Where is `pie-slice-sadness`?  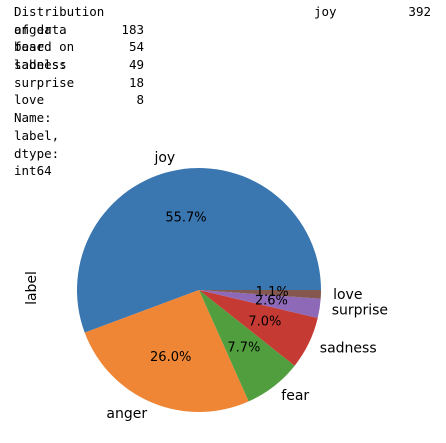
pie-slice-sadness is located at coordinates (258, 328).